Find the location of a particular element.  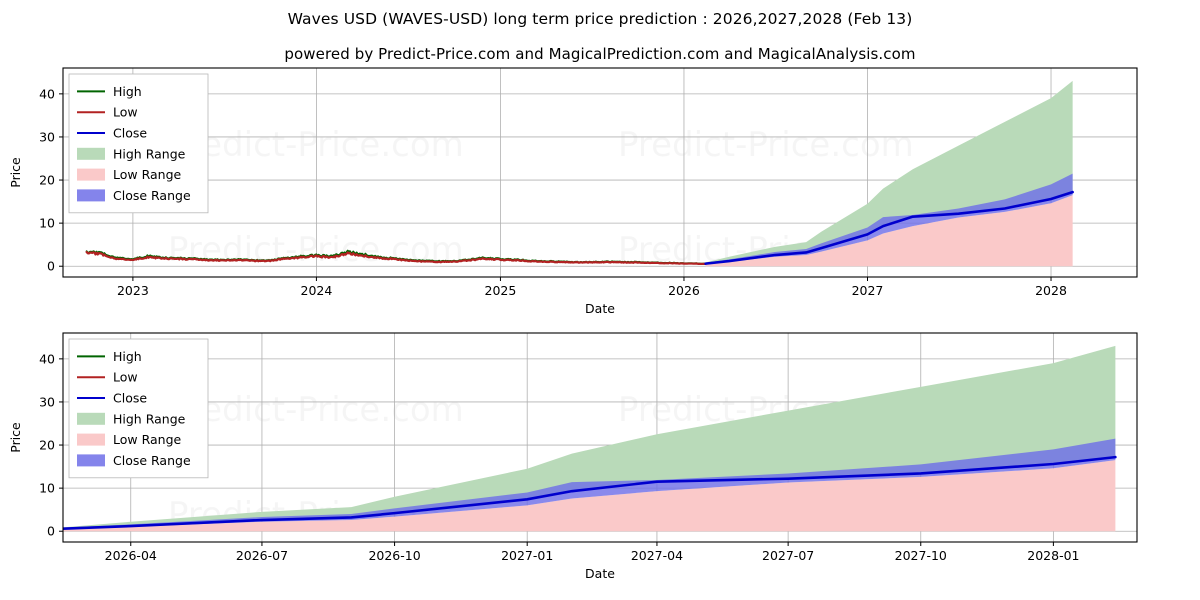

x-tick-label: 2027 is located at coordinates (868, 290).